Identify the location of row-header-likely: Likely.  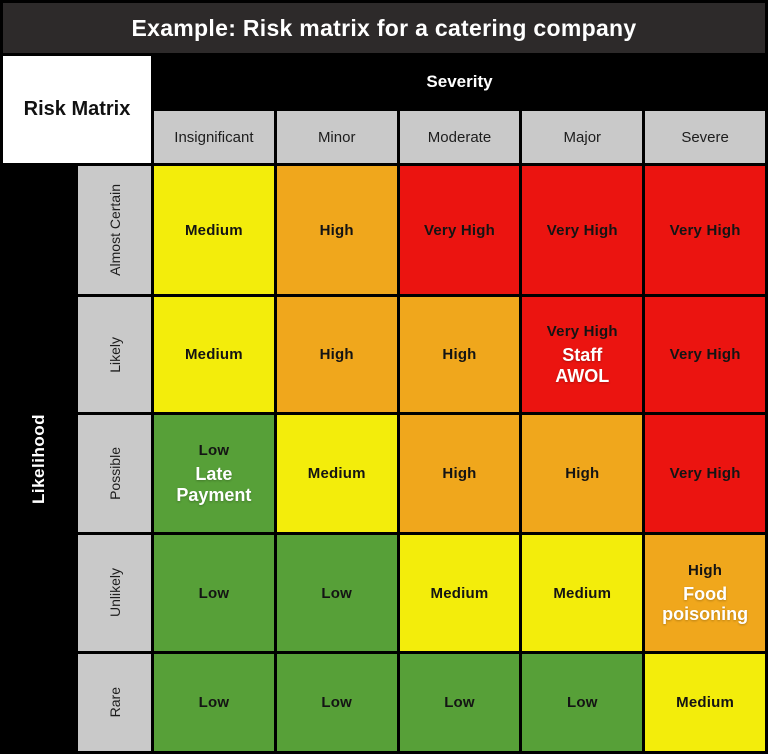
(114, 354).